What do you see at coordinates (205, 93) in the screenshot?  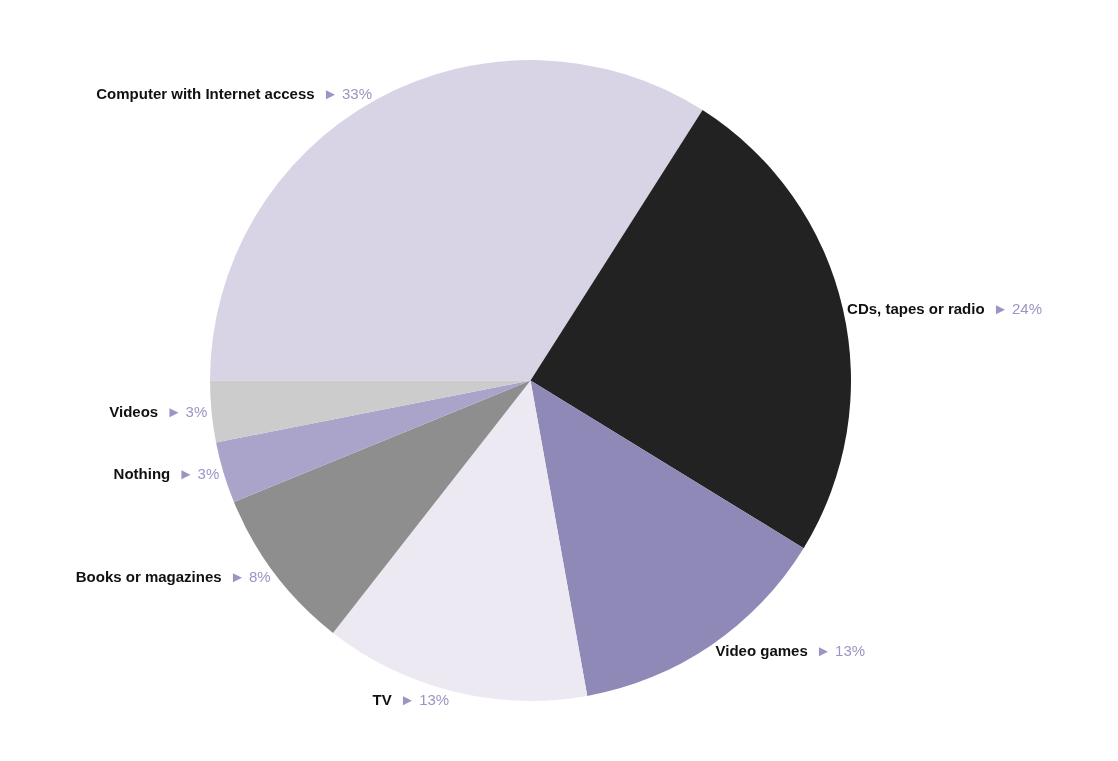 I see `slice-label: Computer with Internet access` at bounding box center [205, 93].